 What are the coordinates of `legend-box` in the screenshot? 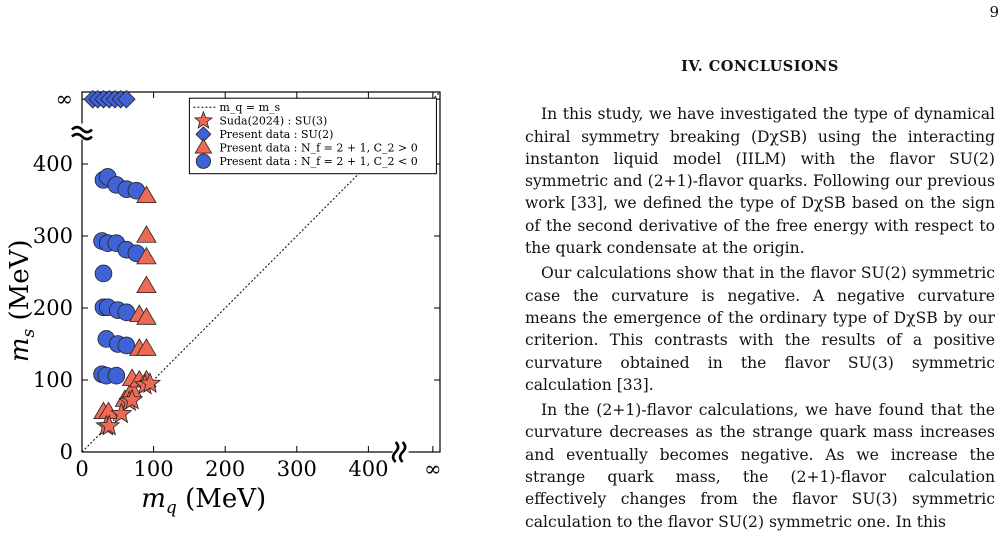 It's located at (312, 136).